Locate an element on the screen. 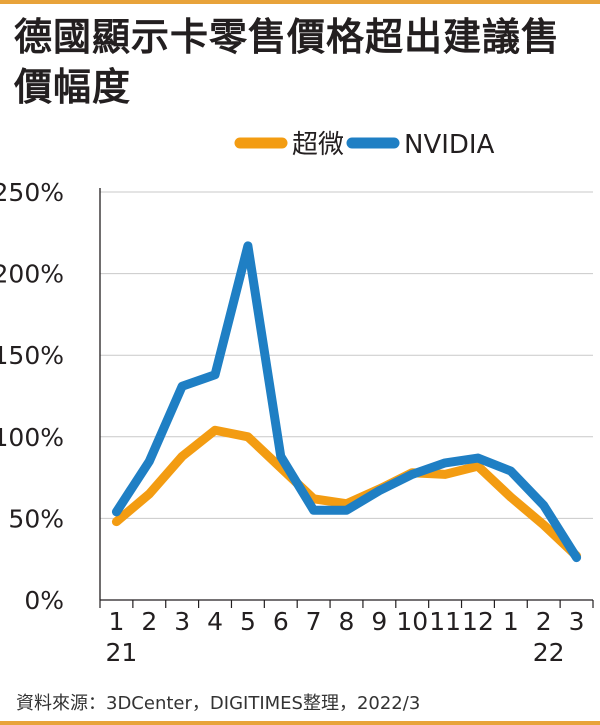  x-tick-label: 10 is located at coordinates (412, 621).